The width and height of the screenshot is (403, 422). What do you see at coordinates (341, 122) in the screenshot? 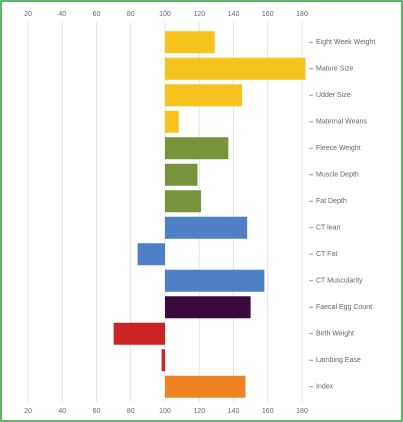
I see `y-tick-label: Maternal Weans` at bounding box center [341, 122].